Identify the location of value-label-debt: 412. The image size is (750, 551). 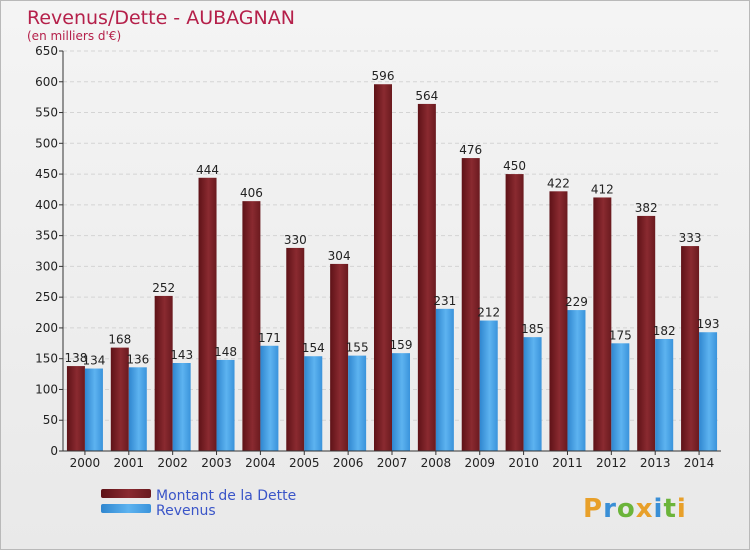
(602, 189).